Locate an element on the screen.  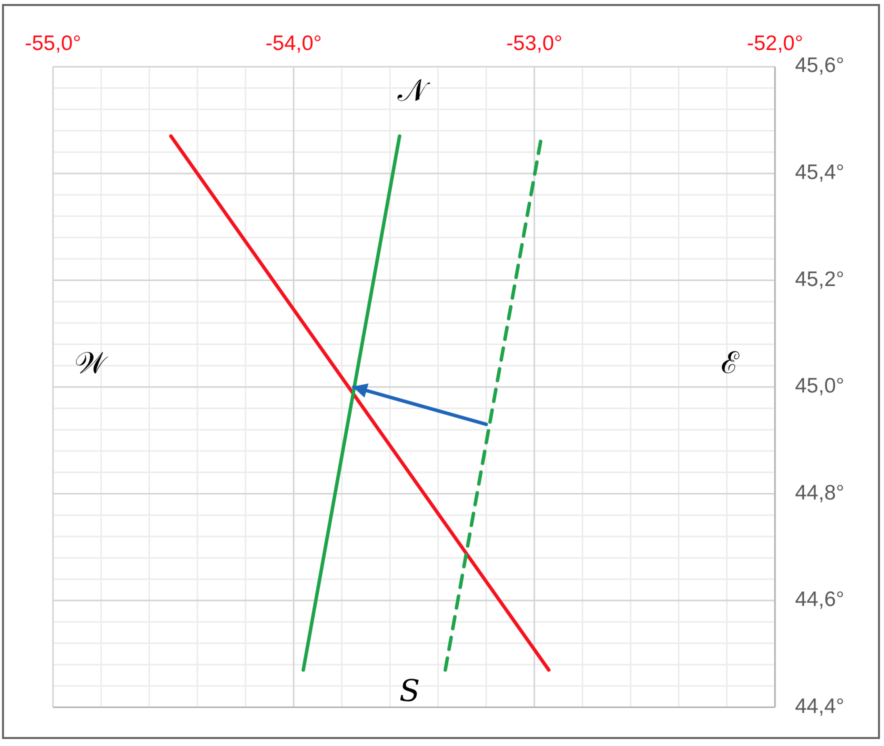
y-tick-label: 44,6° is located at coordinates (819, 600).